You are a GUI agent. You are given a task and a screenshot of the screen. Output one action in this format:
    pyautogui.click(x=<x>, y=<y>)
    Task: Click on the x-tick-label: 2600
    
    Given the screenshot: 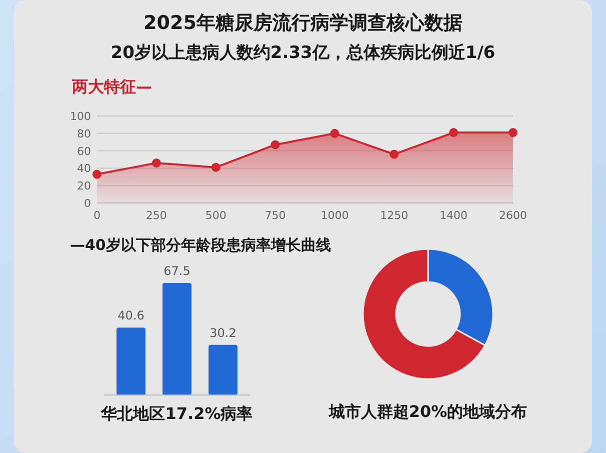 What is the action you would take?
    pyautogui.click(x=513, y=215)
    